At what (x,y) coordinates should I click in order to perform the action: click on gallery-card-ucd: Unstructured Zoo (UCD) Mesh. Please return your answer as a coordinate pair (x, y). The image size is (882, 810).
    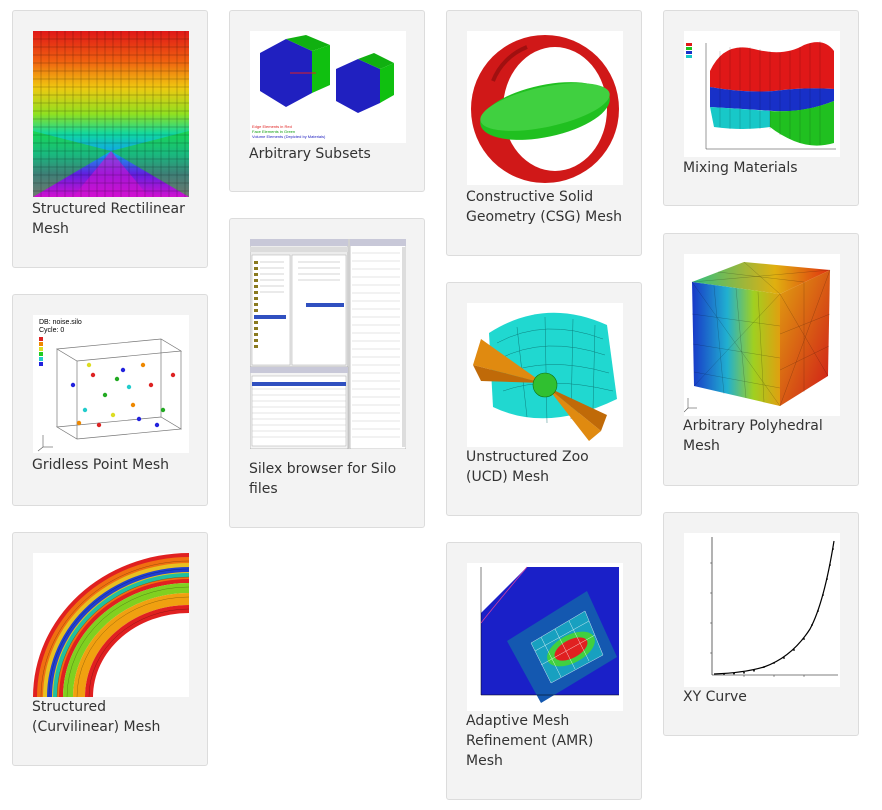
    Looking at the image, I should click on (544, 399).